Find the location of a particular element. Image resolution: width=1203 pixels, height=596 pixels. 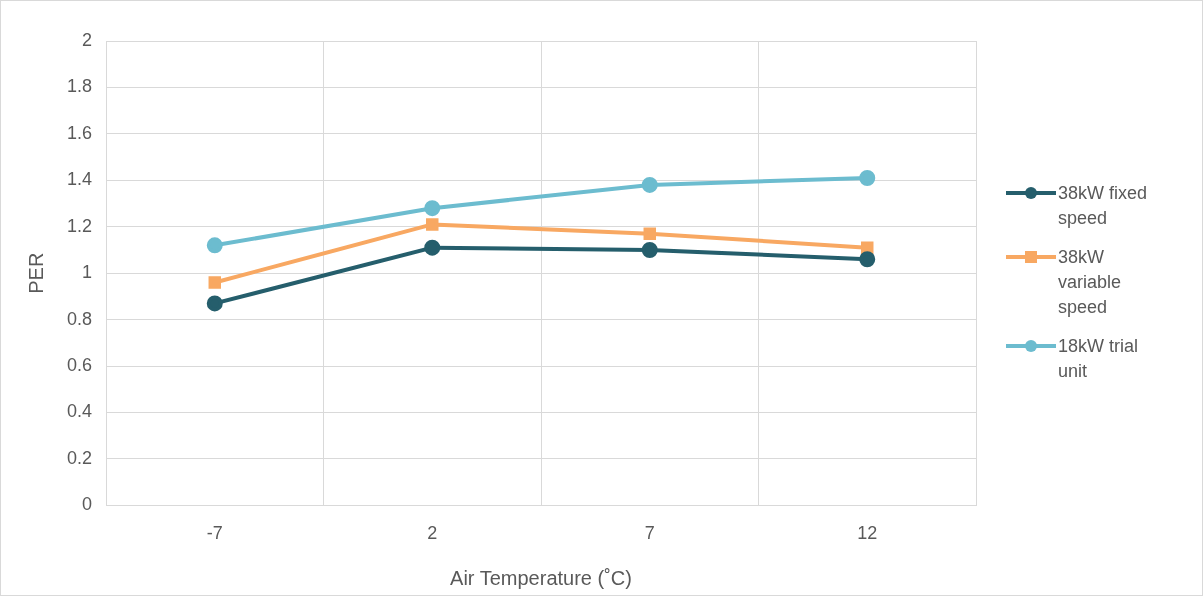

y-tick-label: 1.4 is located at coordinates (79, 179).